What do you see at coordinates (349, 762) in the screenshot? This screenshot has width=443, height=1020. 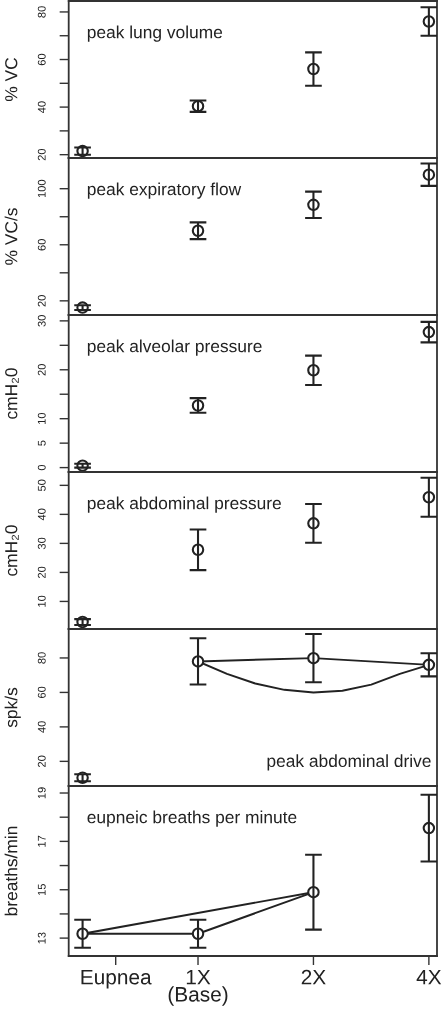 I see `text: peak abdominal drive` at bounding box center [349, 762].